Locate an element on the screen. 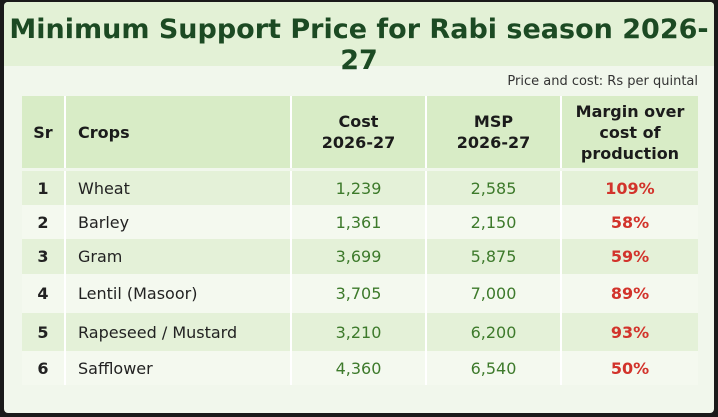 The width and height of the screenshot is (718, 417). column-header: MSP 2026-27 is located at coordinates (494, 132).